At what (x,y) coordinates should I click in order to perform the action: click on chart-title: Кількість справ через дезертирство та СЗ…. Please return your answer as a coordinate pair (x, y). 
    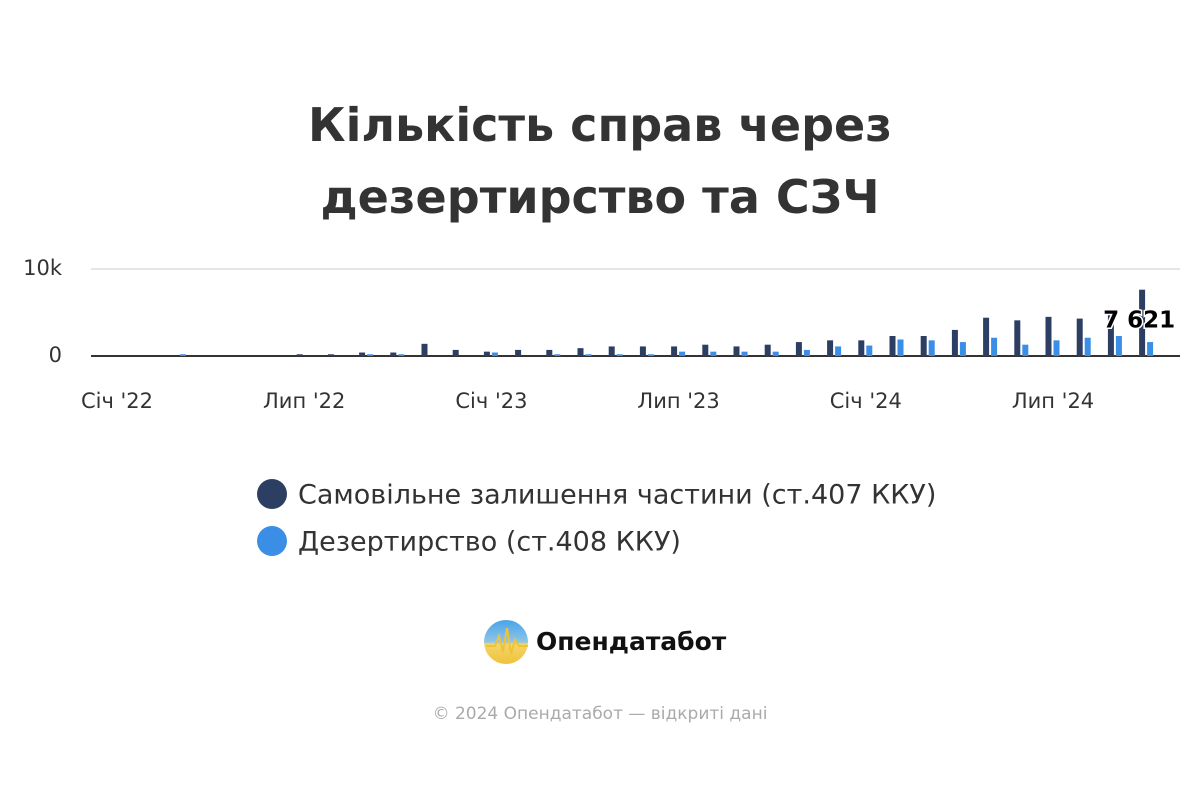
    Looking at the image, I should click on (600, 161).